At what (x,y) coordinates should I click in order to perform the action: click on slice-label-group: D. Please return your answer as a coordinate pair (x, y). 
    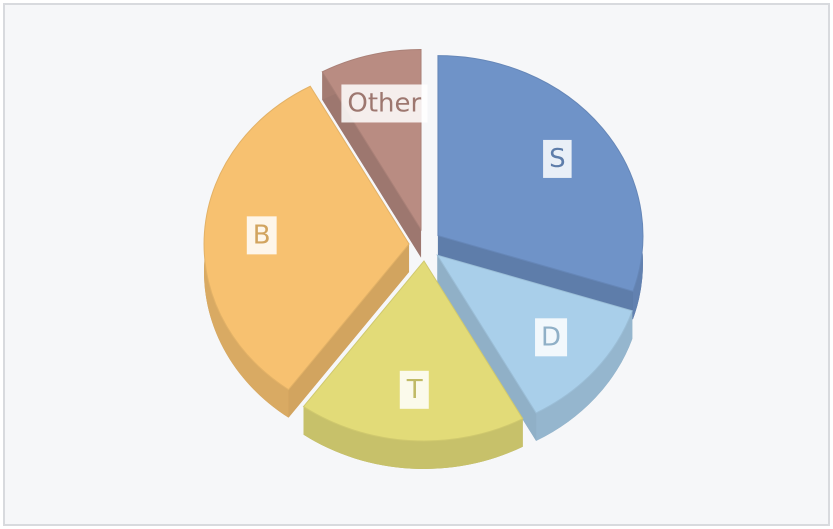
    Looking at the image, I should click on (551, 337).